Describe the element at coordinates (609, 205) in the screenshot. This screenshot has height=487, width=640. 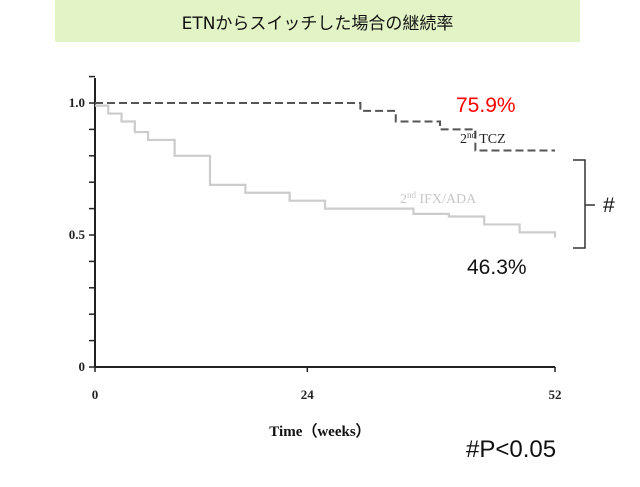
I see `significance-mark: #` at that location.